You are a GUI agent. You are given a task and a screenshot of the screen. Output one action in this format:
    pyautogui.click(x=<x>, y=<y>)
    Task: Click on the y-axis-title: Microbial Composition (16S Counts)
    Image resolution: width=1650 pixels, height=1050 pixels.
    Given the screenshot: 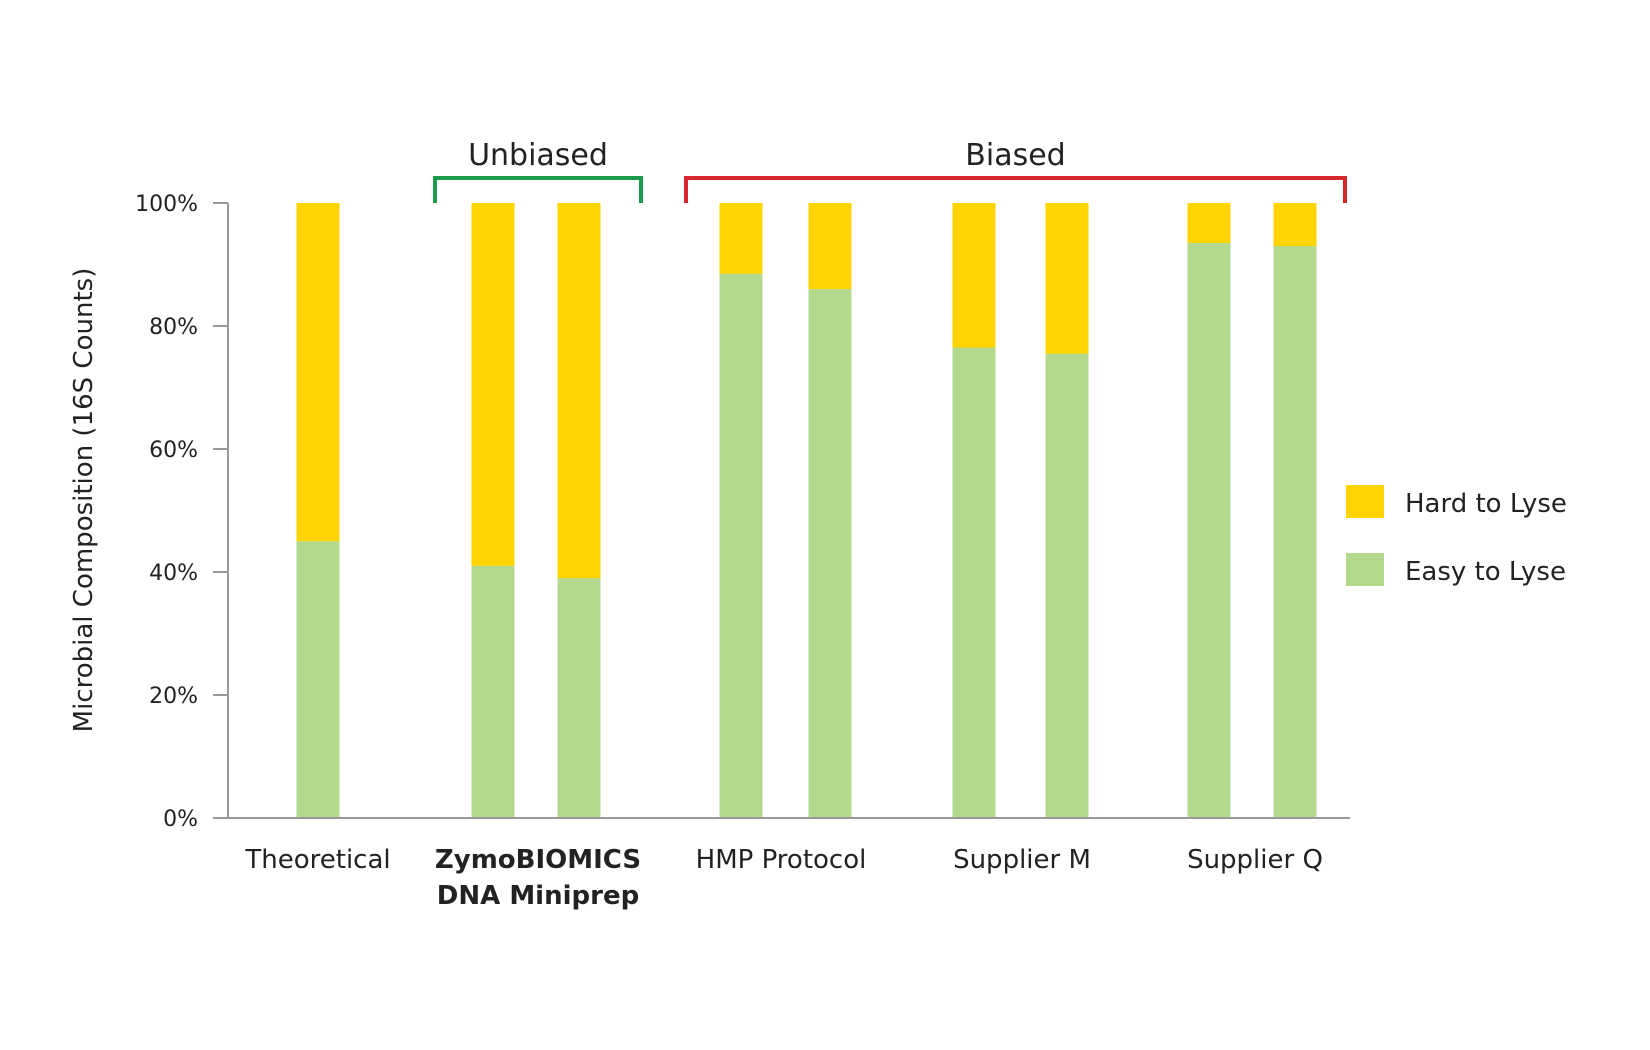 What is the action you would take?
    pyautogui.click(x=84, y=500)
    